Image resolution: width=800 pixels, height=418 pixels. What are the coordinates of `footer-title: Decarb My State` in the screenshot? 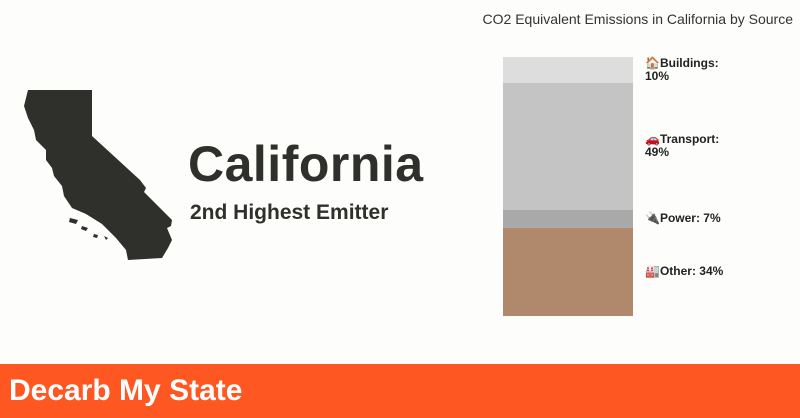 It's located at (126, 390).